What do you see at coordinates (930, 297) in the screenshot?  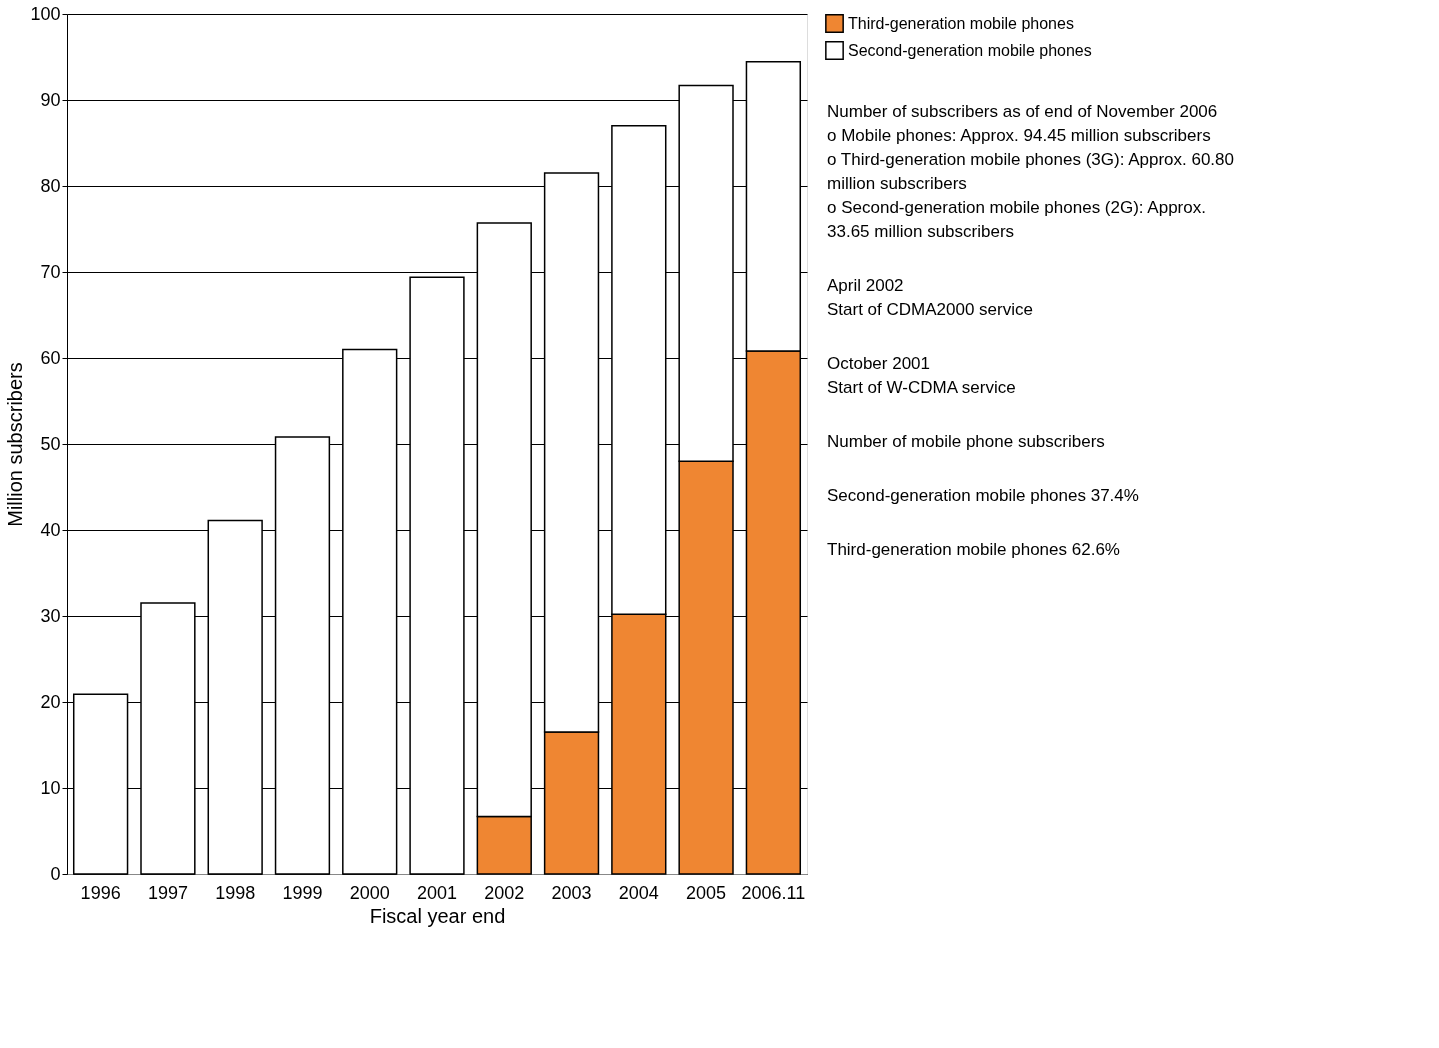 I see `text: April 2002 Start of CDMA2000 service` at bounding box center [930, 297].